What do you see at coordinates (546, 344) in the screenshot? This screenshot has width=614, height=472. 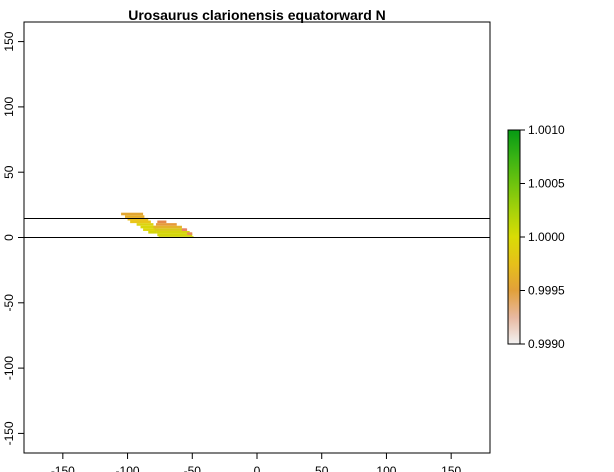 I see `legend-tick-label: 0.9990` at bounding box center [546, 344].